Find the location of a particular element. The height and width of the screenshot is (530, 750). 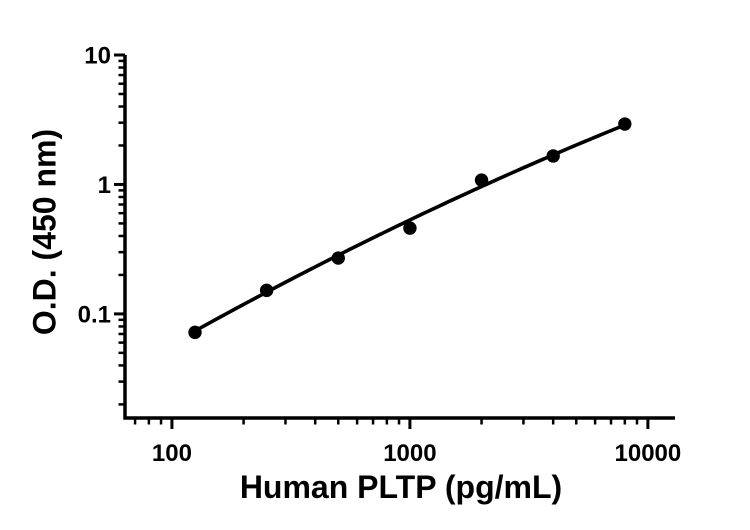

x-axis-title: Human PLTP (pg/mL) is located at coordinates (401, 487).